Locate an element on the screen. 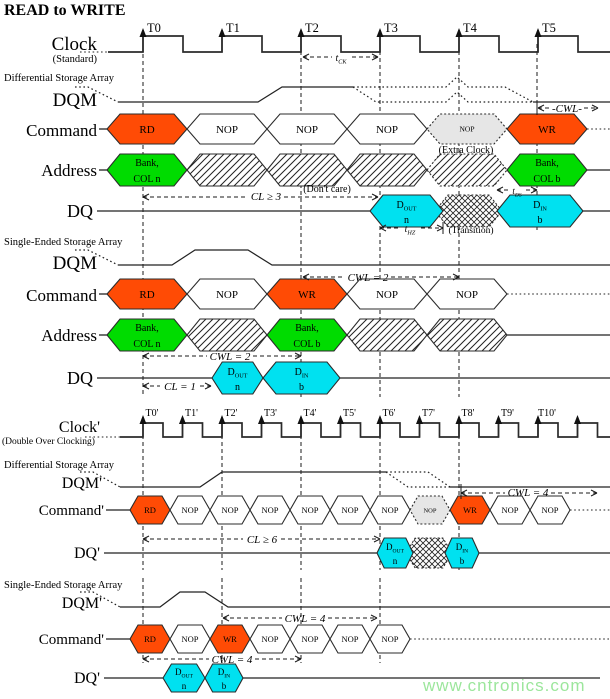 The image size is (610, 699). signal-label: DQ' is located at coordinates (87, 553).